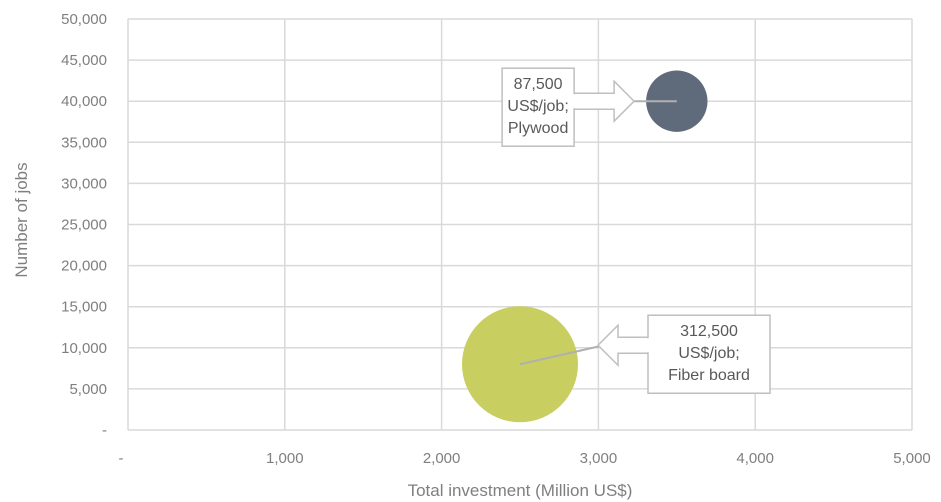  I want to click on callout-label-line: 312,500, so click(709, 331).